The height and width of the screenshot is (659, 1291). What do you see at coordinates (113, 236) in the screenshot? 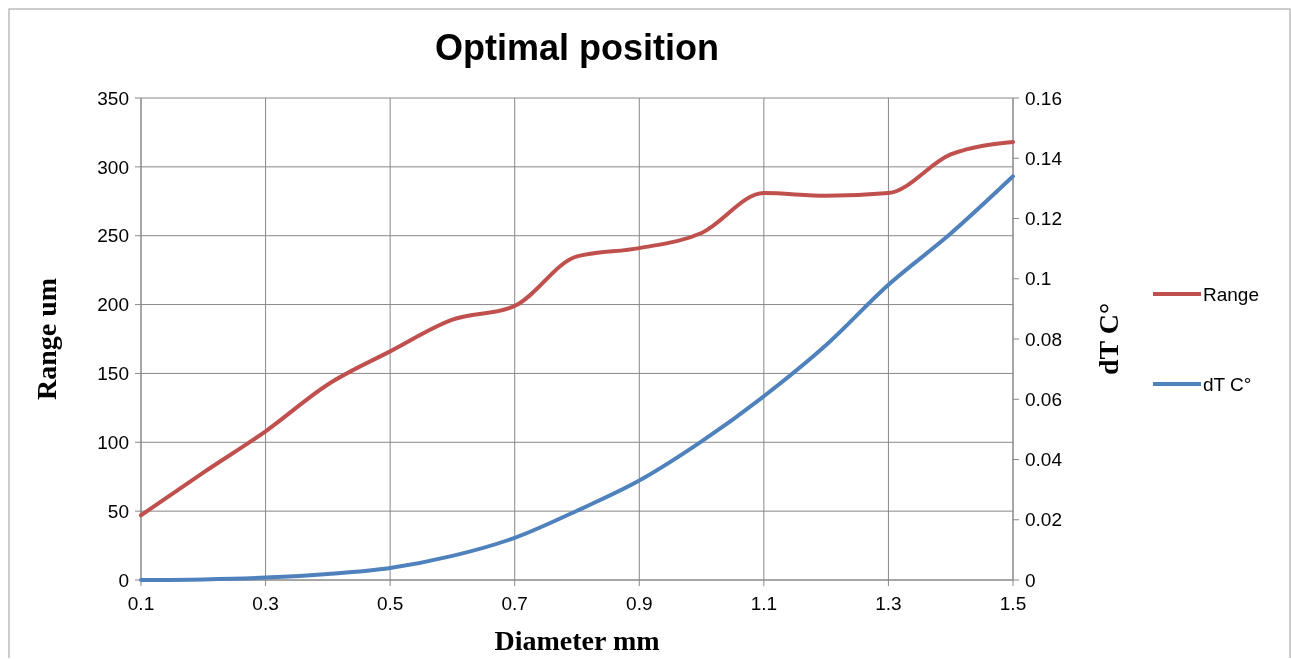
I see `y-tick-label: 250` at bounding box center [113, 236].